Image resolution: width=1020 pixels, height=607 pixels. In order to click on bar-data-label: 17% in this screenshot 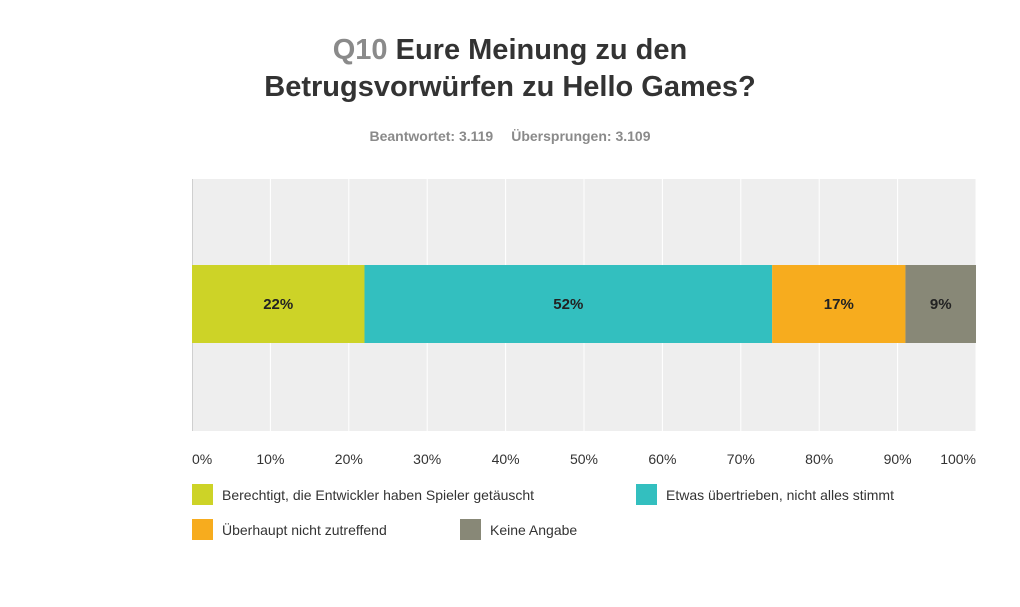, I will do `click(839, 304)`.